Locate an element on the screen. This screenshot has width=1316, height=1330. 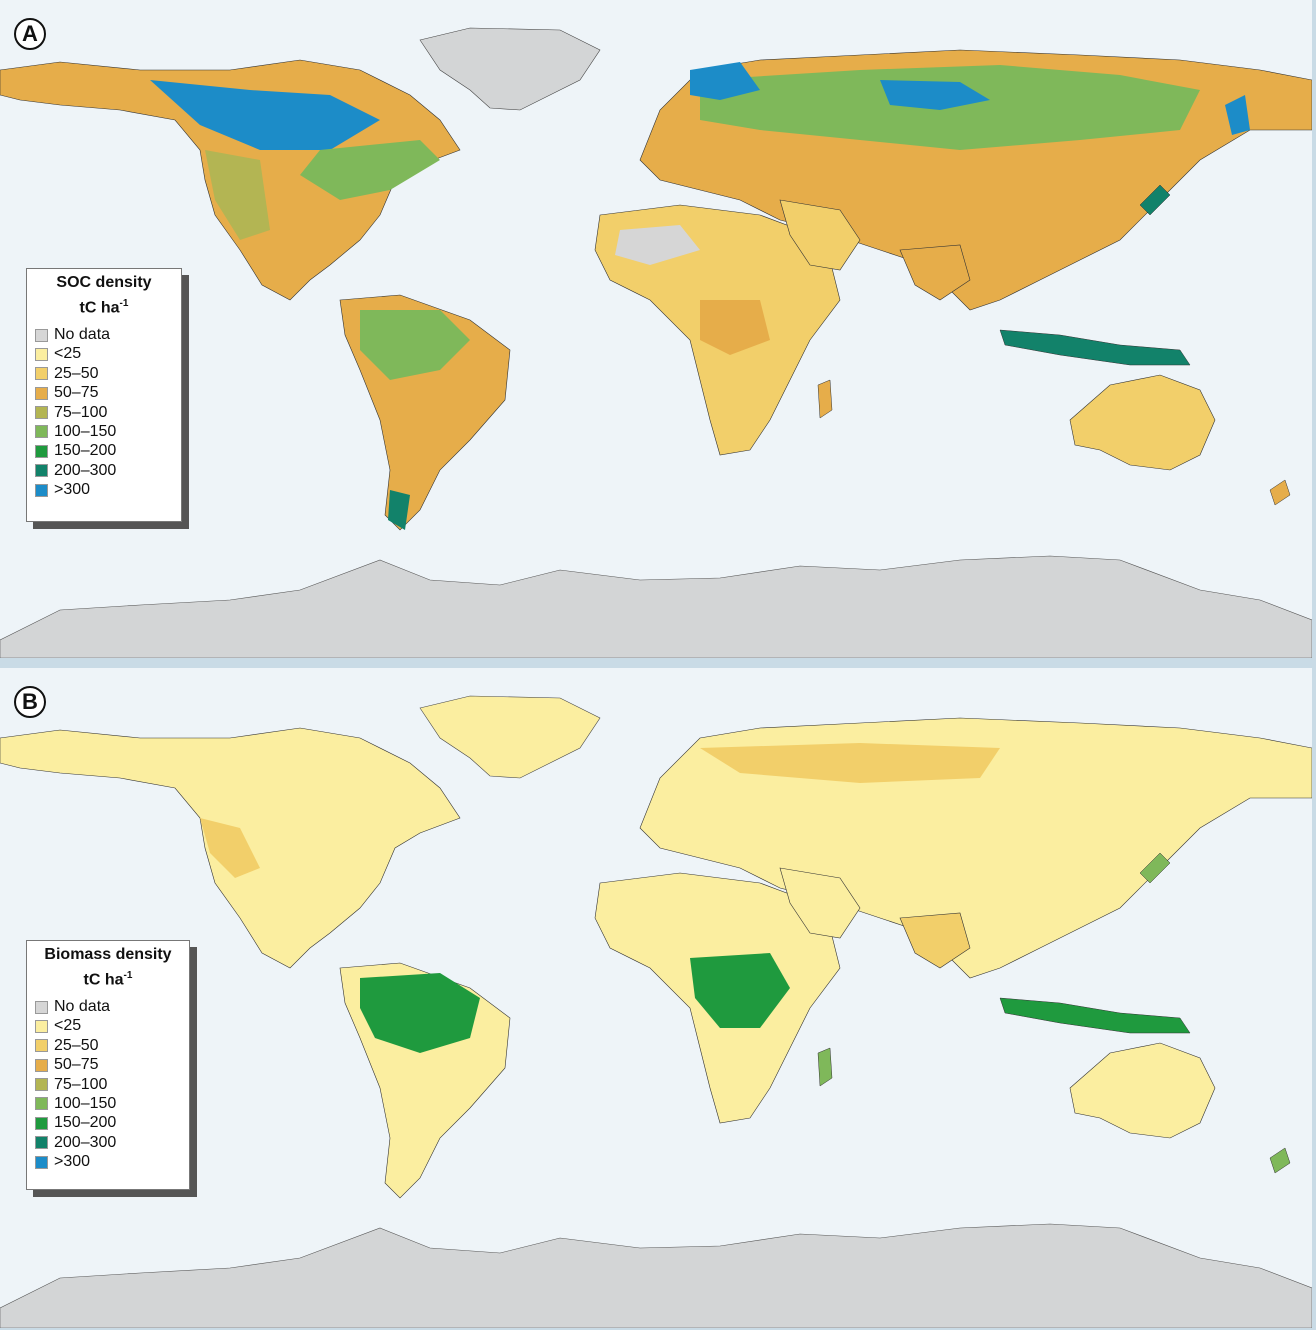
panel-label-b: B is located at coordinates (30, 702).